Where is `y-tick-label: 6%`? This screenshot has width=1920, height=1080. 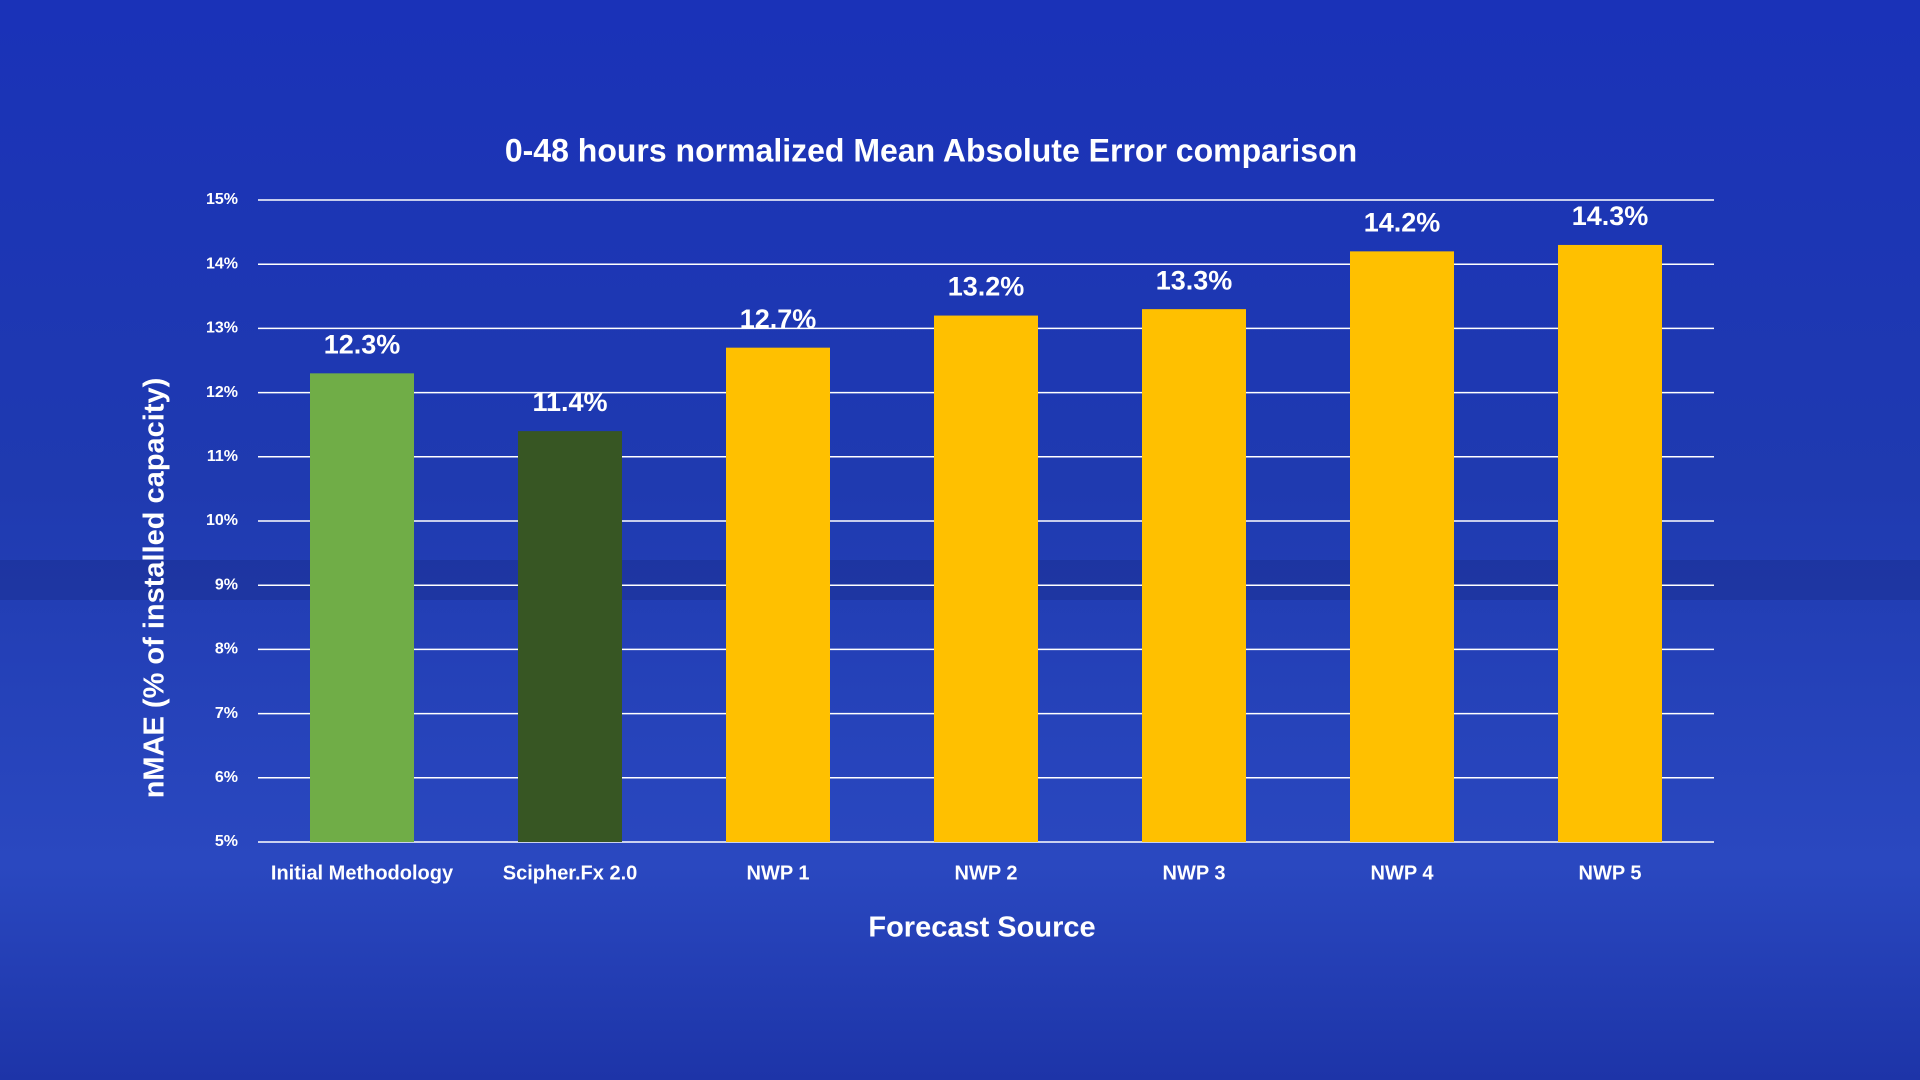 y-tick-label: 6% is located at coordinates (226, 777).